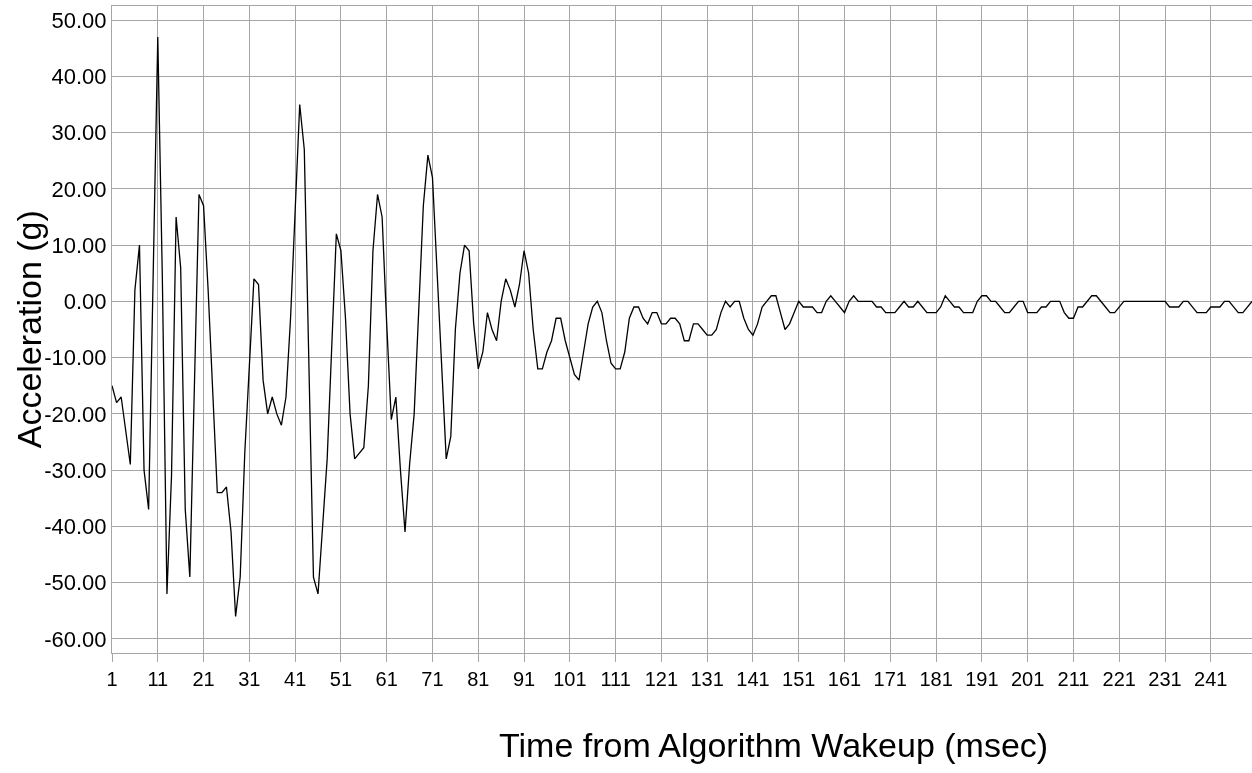 The height and width of the screenshot is (773, 1252). Describe the element at coordinates (85, 302) in the screenshot. I see `y-tick-label: 0.00` at that location.